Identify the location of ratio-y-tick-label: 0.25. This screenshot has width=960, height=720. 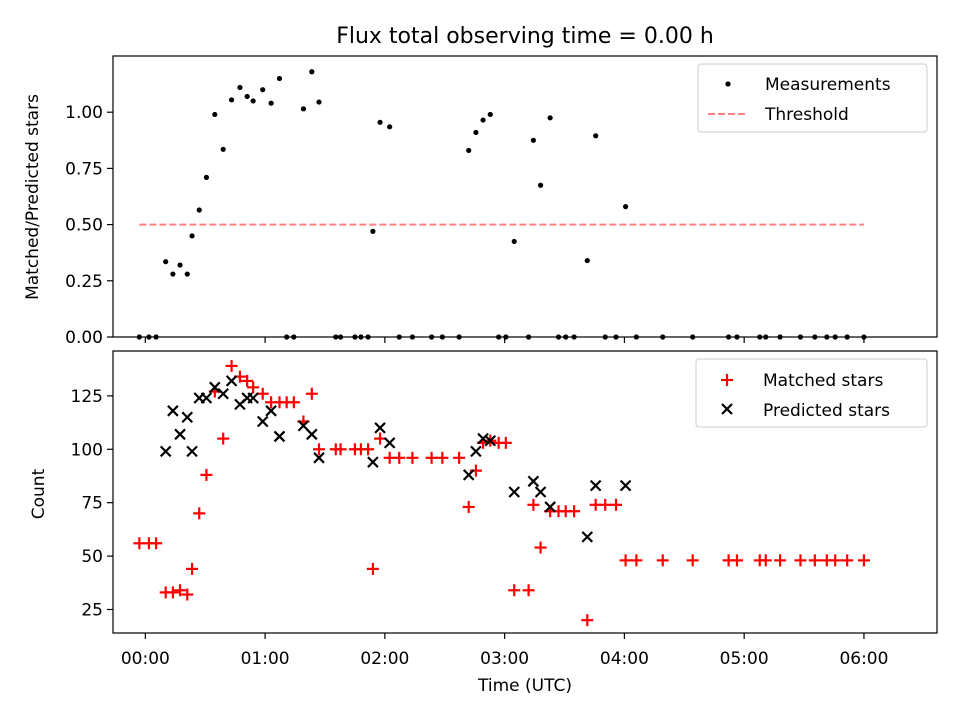
(84, 282).